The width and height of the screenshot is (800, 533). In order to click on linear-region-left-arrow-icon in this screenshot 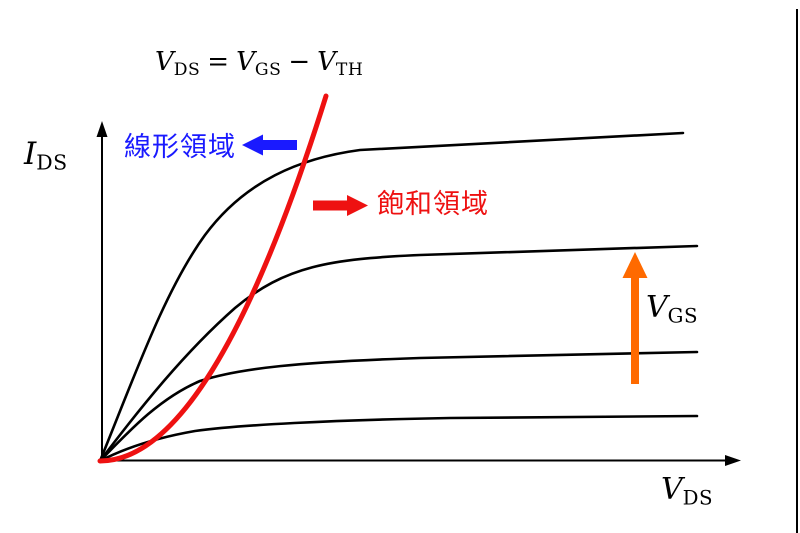, I will do `click(269, 145)`.